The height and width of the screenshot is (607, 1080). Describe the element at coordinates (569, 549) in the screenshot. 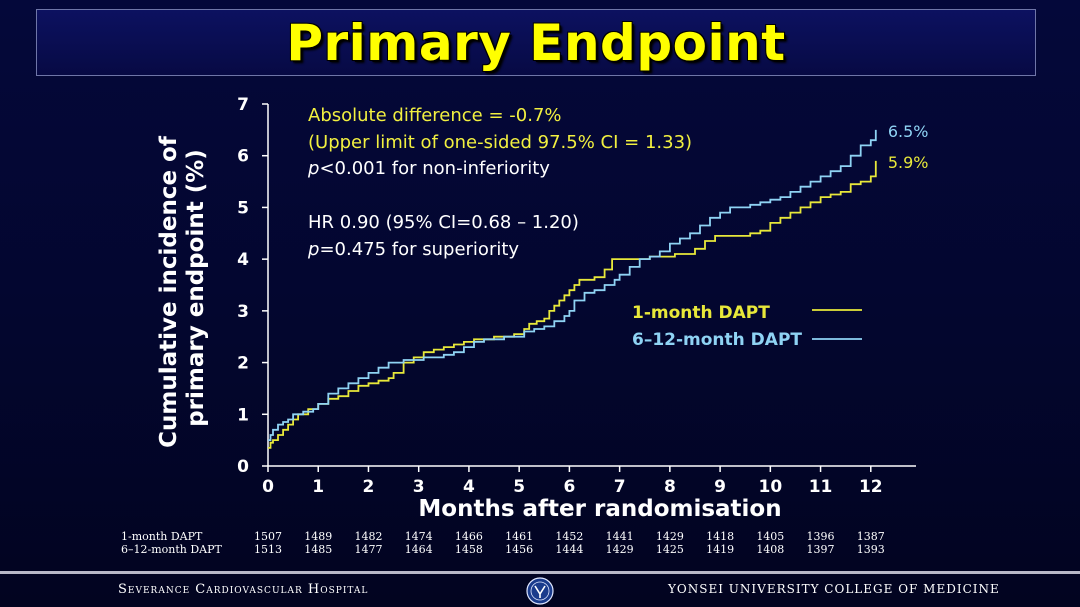

I see `at-risk-count: 1444` at that location.